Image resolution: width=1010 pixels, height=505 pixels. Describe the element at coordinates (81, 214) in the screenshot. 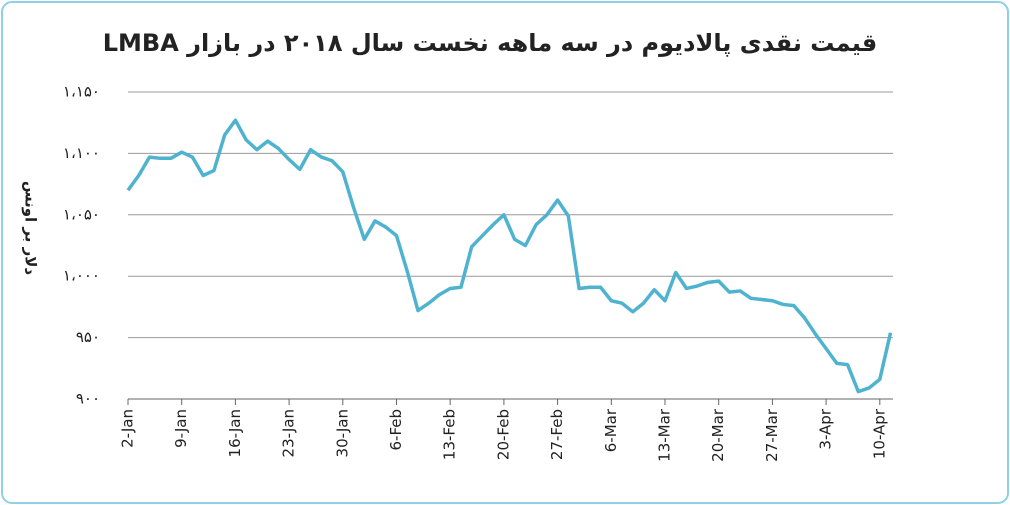

I see `y-tick-label: ۱،۰۵۰` at that location.